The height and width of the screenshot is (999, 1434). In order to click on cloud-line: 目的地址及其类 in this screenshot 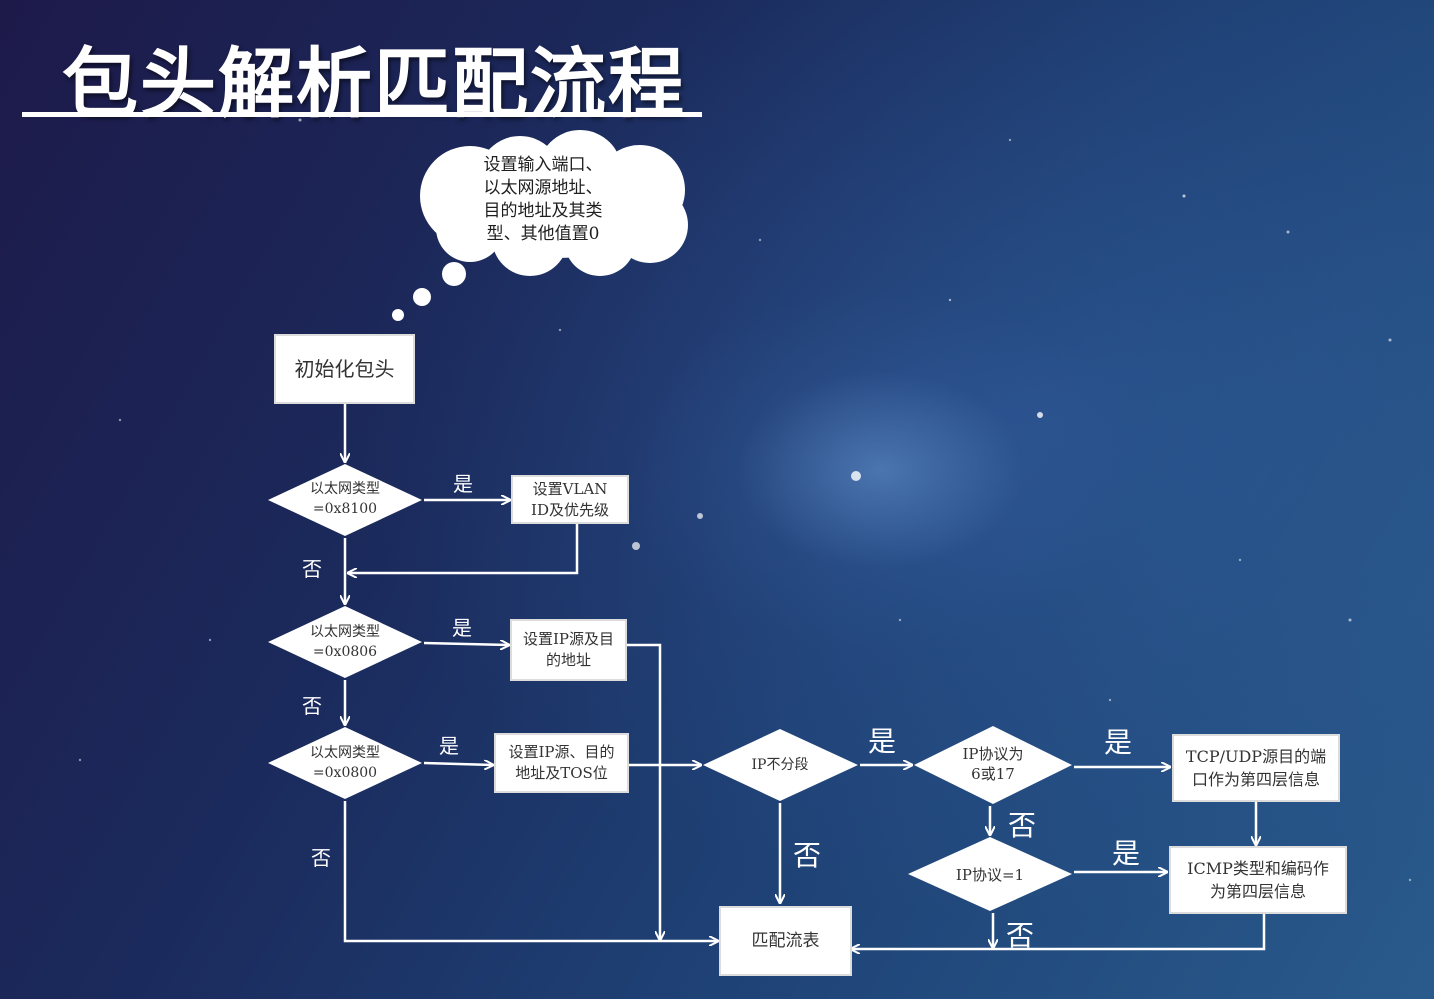, I will do `click(543, 211)`.